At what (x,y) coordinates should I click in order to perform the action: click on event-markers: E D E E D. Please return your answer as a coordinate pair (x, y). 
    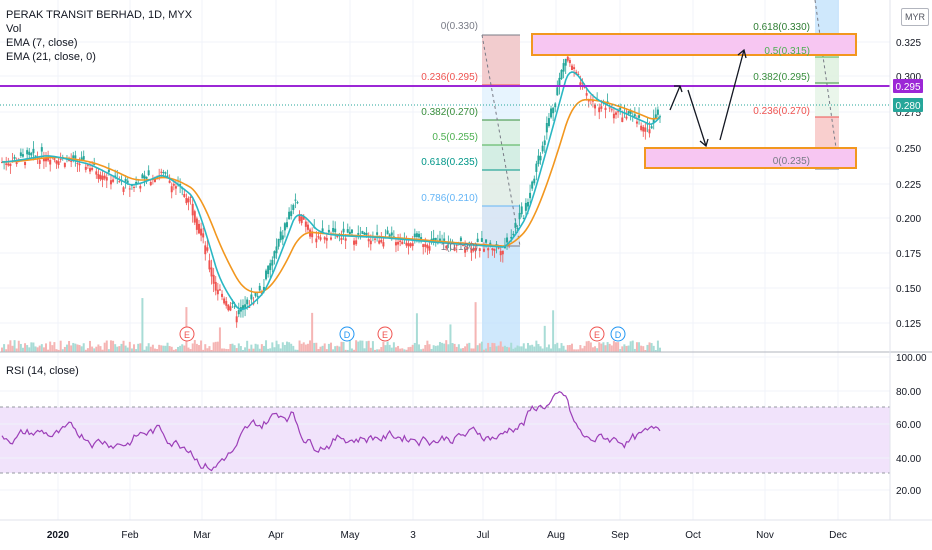
    Looking at the image, I should click on (402, 334).